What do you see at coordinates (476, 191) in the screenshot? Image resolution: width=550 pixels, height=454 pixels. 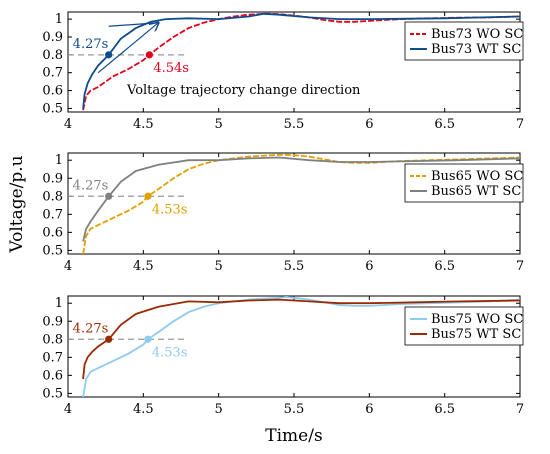 I see `legend-label: Bus65 WT SC` at bounding box center [476, 191].